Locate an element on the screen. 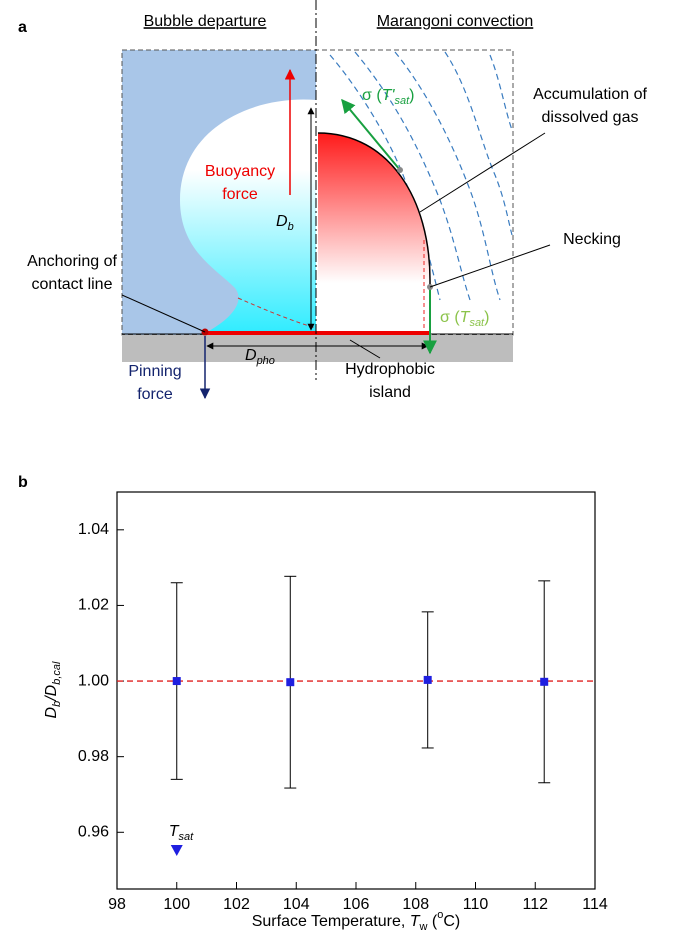  sigma-top-label: σ (T'sat) is located at coordinates (388, 97).